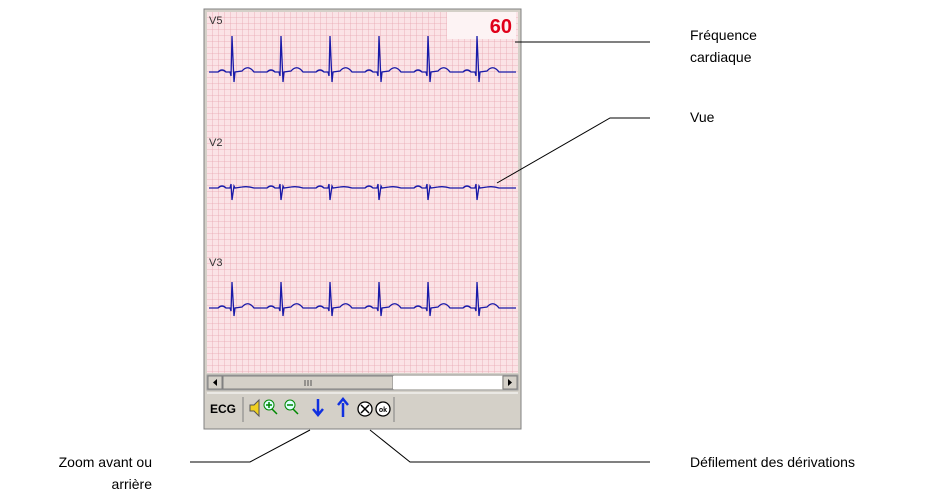 The height and width of the screenshot is (494, 943). Describe the element at coordinates (501, 27) in the screenshot. I see `heart-rate: 60` at that location.